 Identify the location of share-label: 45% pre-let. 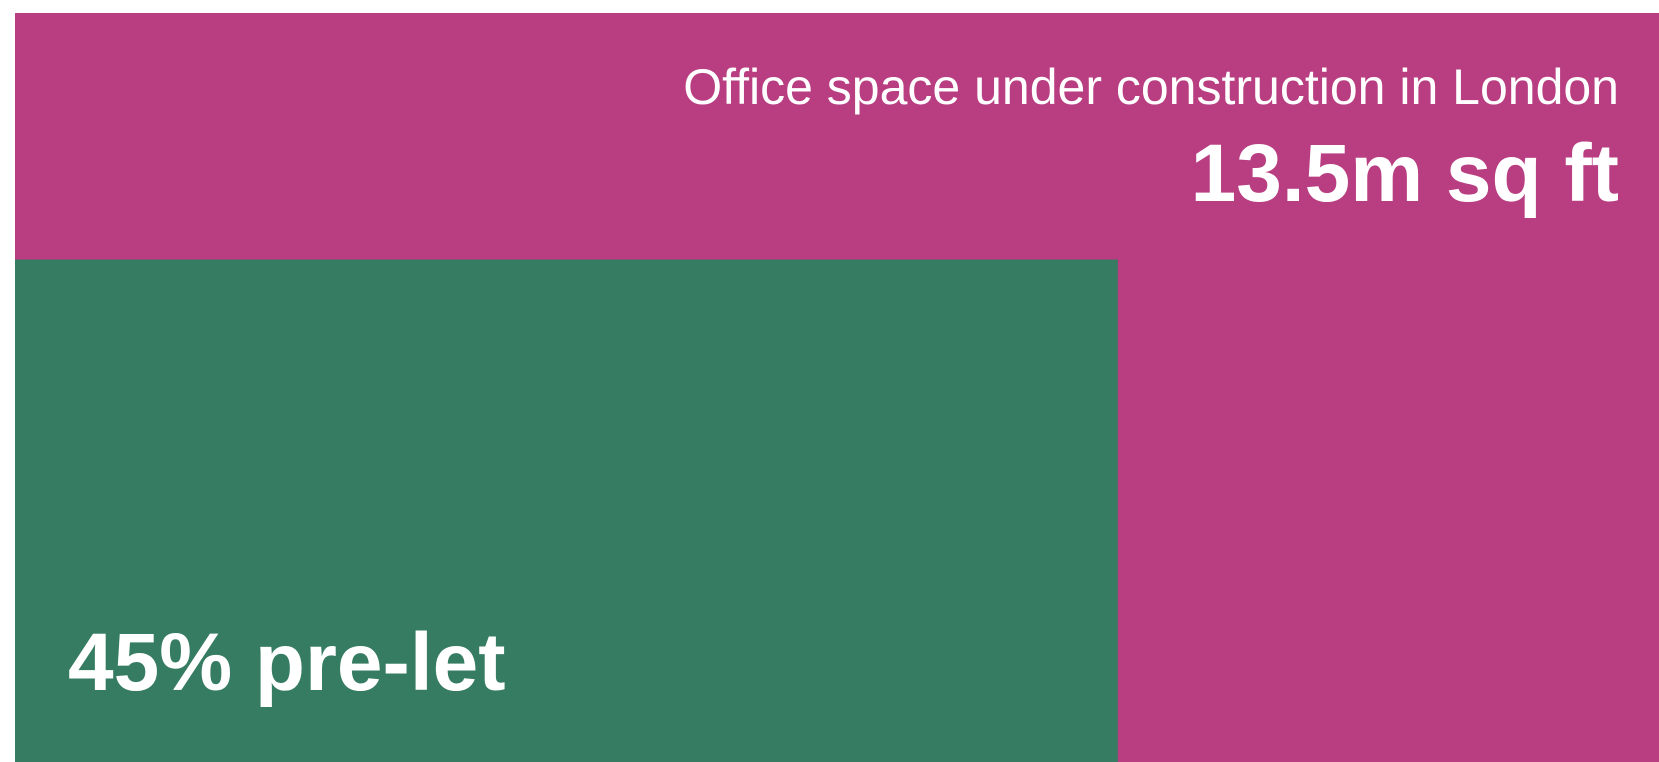
(287, 662).